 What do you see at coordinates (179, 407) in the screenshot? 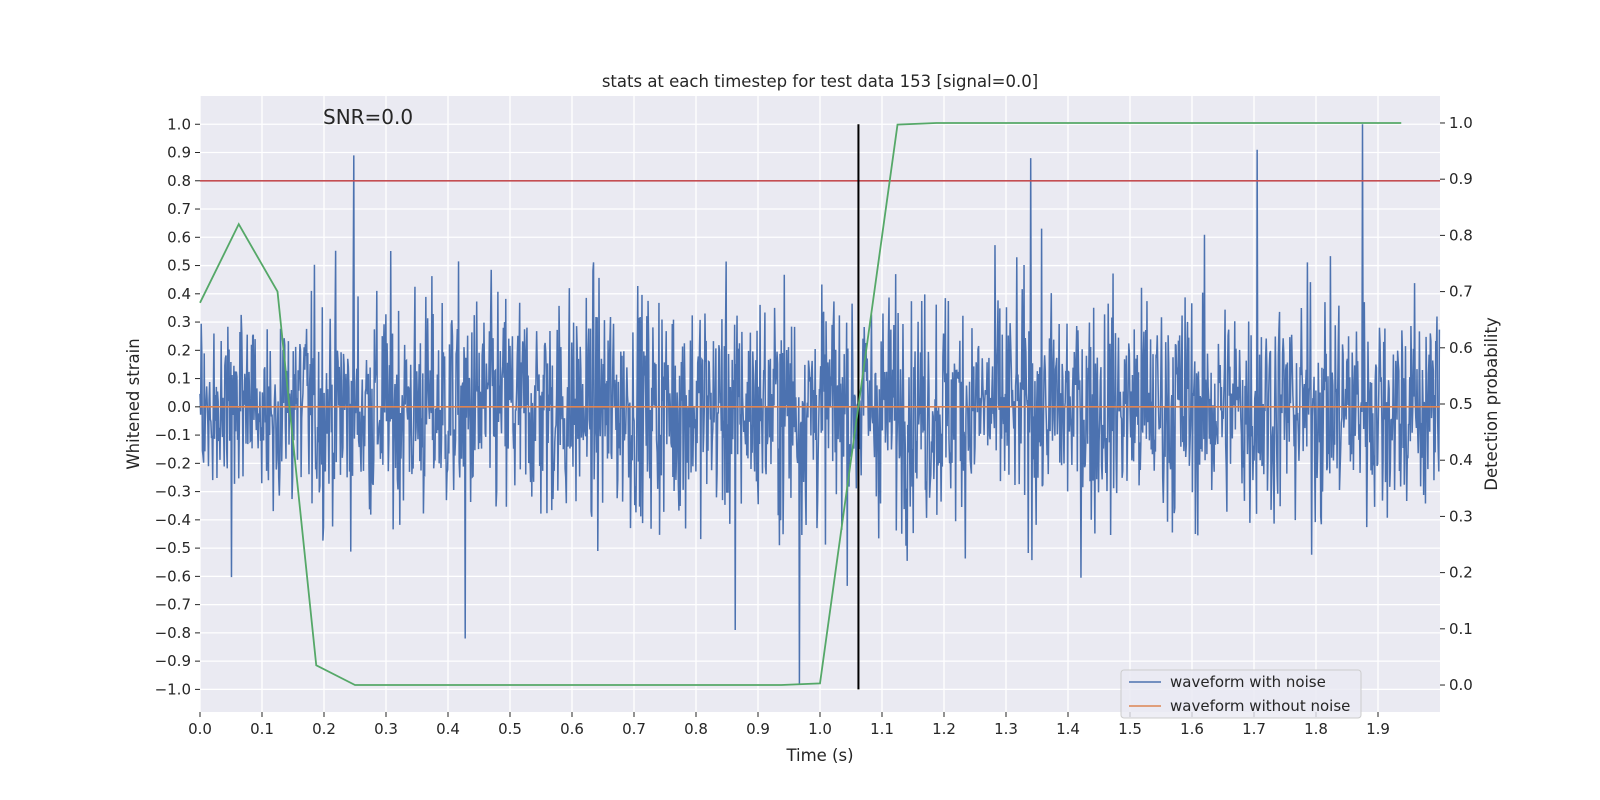
I see `y-tick-label: 0.0` at bounding box center [179, 407].